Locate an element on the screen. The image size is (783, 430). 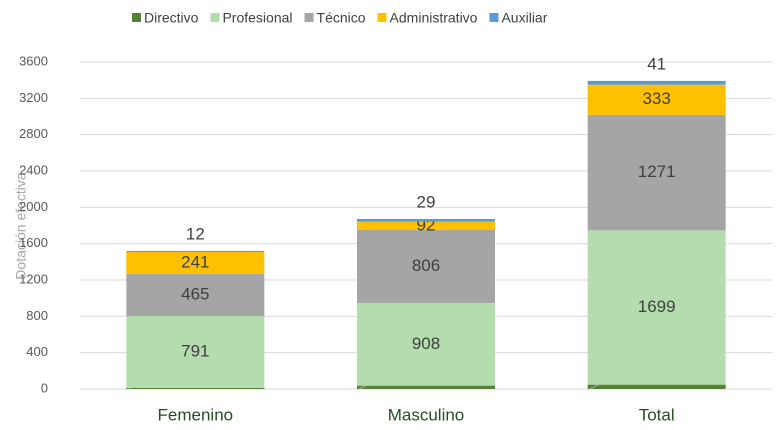
data-label: 806 is located at coordinates (426, 265).